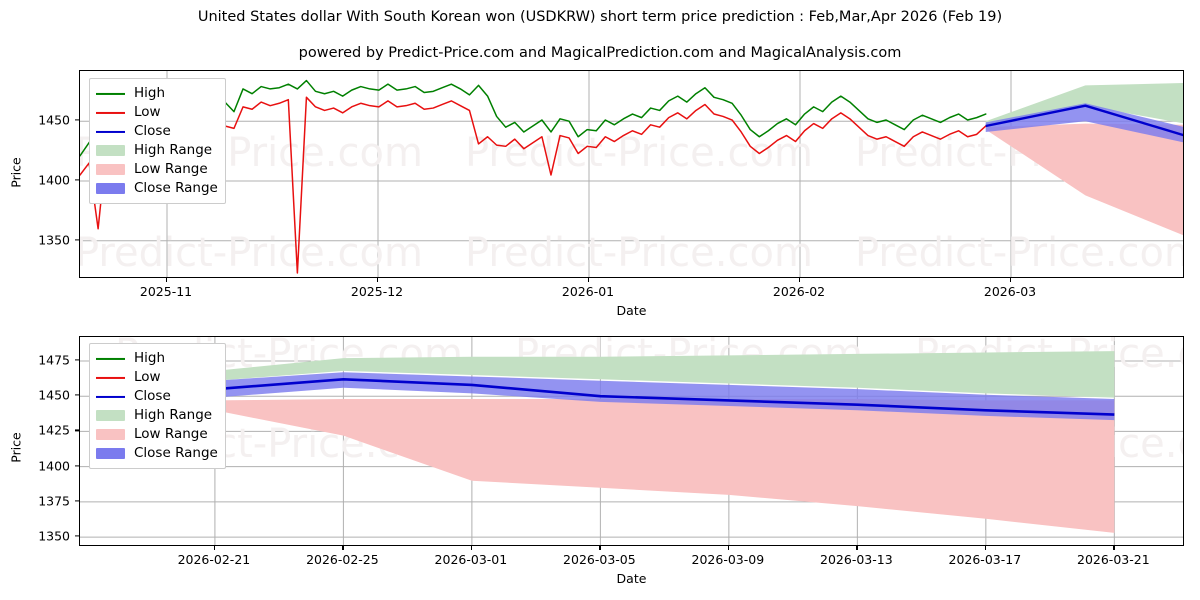  What do you see at coordinates (176, 187) in the screenshot?
I see `top-legend-label: Close Range` at bounding box center [176, 187].